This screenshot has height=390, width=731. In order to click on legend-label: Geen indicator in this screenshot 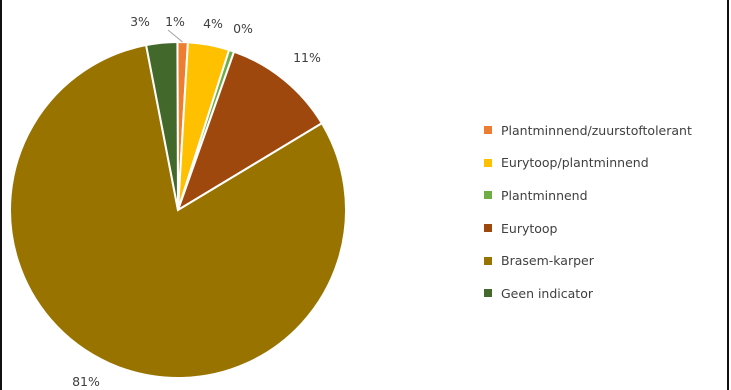, I will do `click(547, 293)`.